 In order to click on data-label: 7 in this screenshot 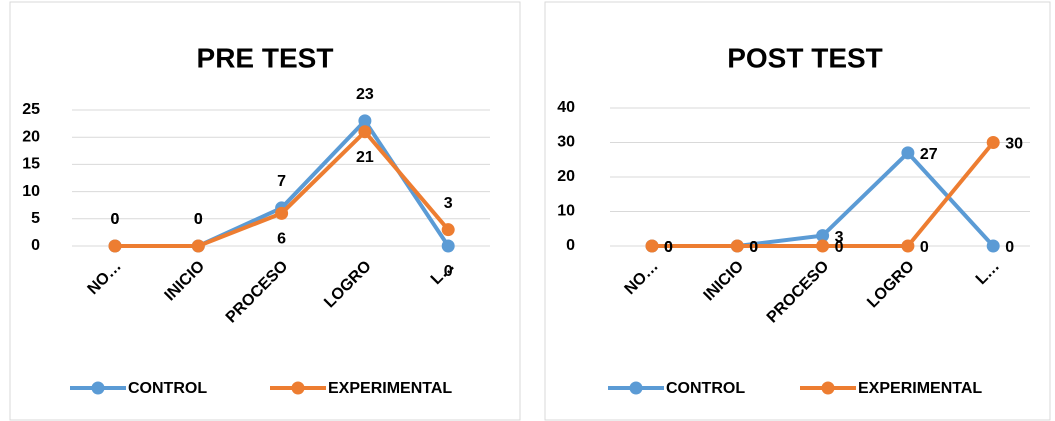, I will do `click(281, 181)`.